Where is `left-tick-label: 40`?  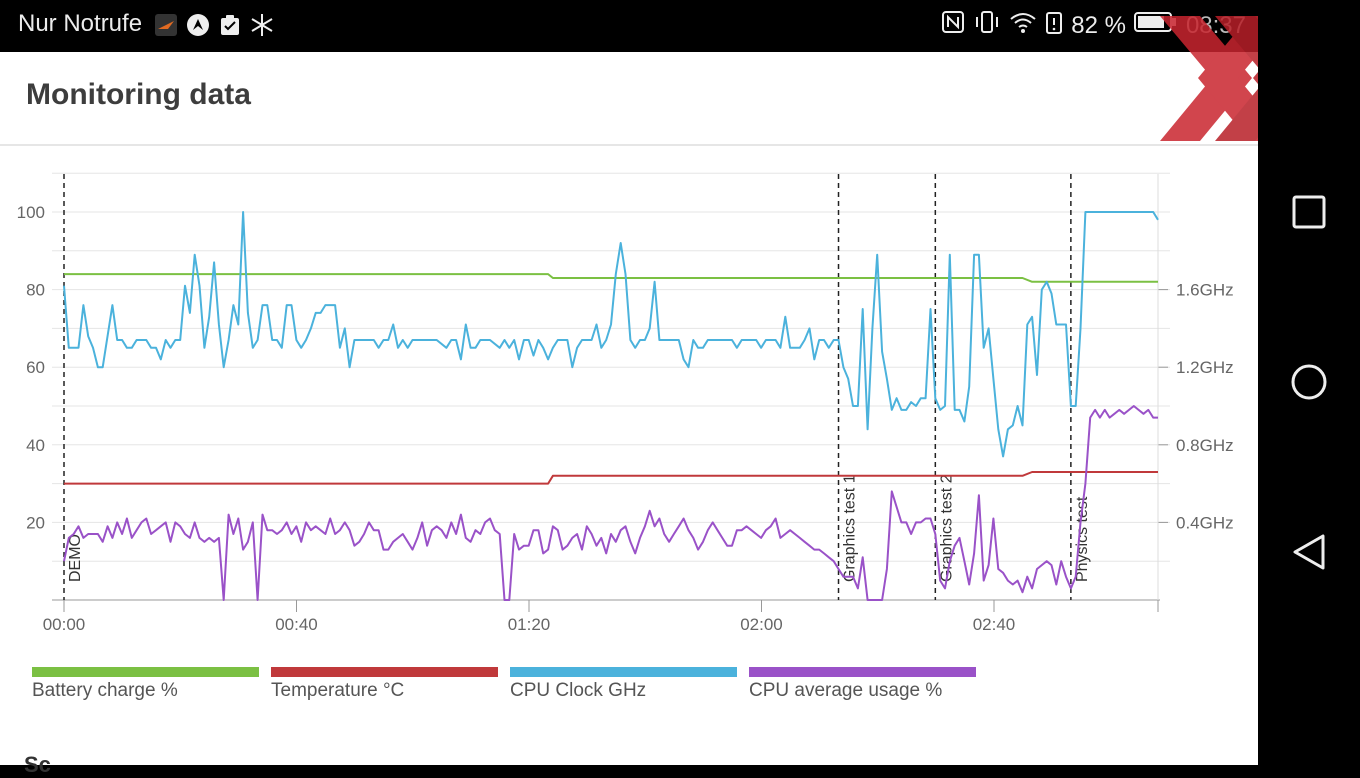 left-tick-label: 40 is located at coordinates (35, 445).